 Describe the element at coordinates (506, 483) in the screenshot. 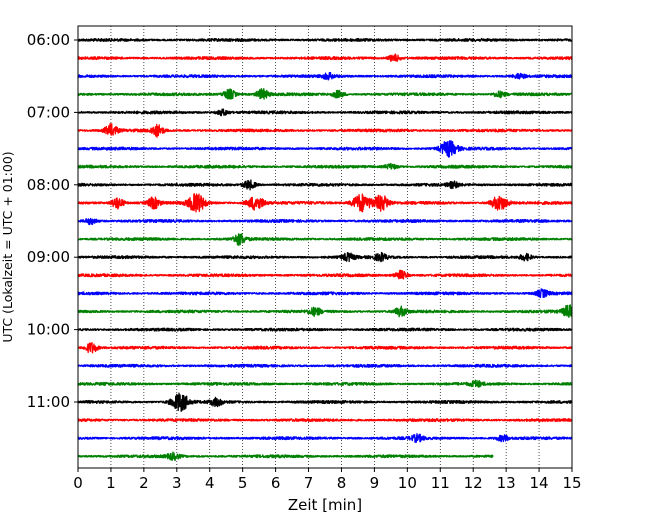

I see `x-tick-label: 13` at that location.